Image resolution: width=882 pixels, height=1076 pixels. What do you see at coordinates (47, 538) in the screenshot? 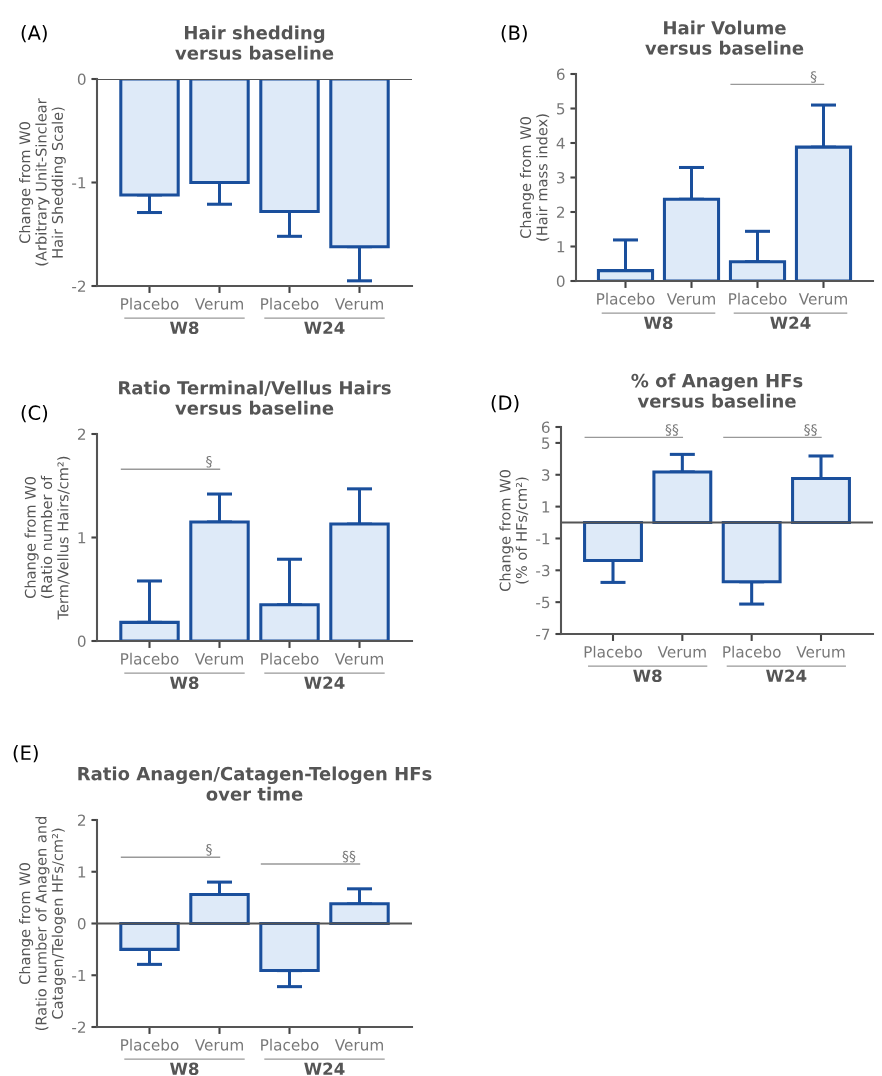
I see `y-axis-title: Change from W0 (Ratio number of Term/Vellus Hairs/cm²)` at bounding box center [47, 538].